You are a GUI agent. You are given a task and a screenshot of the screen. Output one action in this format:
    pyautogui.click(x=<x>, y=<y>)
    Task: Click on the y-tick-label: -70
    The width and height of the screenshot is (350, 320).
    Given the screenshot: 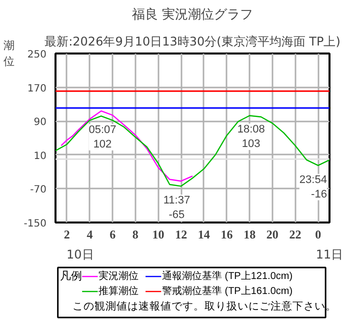 What is the action you would take?
    pyautogui.click(x=38, y=190)
    